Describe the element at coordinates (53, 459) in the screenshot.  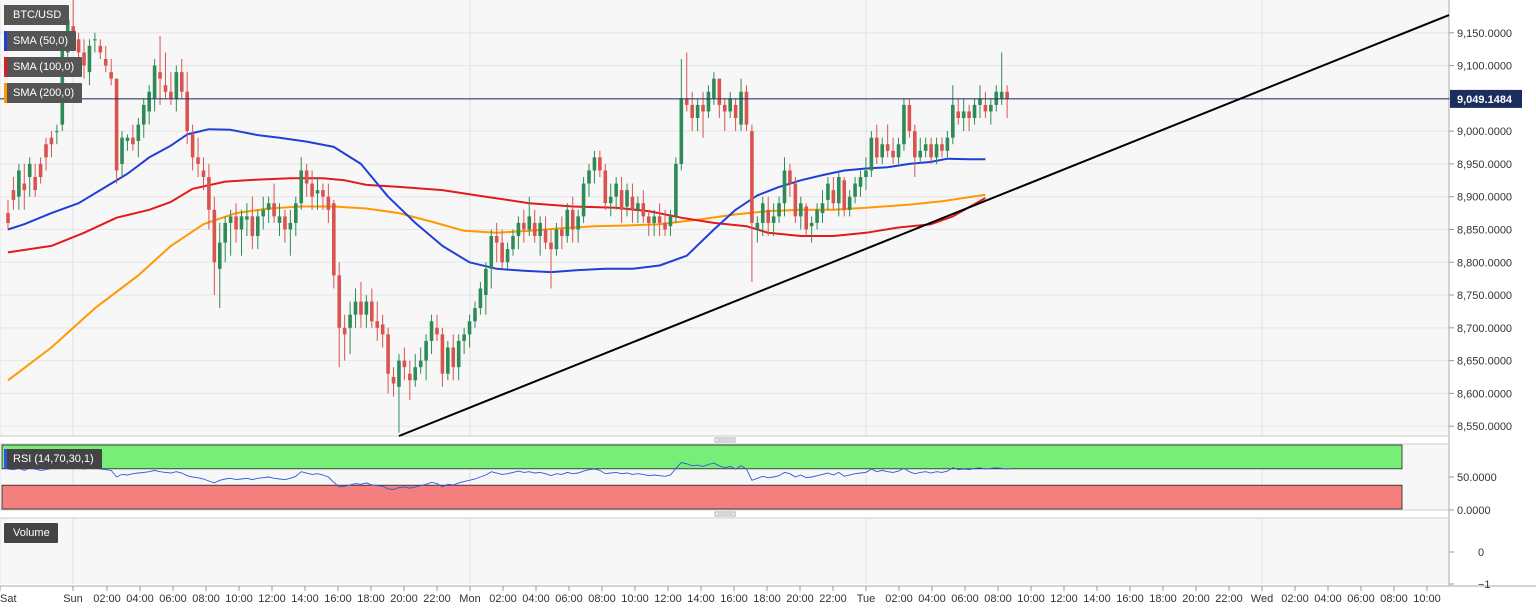
I see `legend-rsi: RSI (14,70,30,1)` at that location.